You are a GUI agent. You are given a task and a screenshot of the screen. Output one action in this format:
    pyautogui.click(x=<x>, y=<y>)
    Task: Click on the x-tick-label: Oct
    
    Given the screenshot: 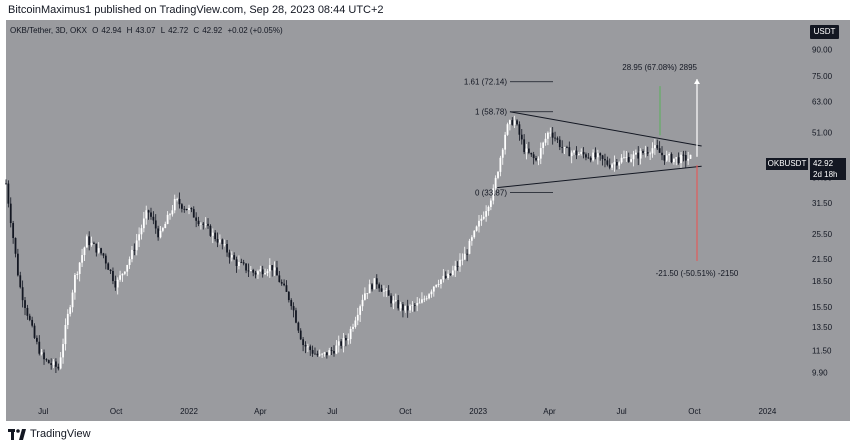 What is the action you would take?
    pyautogui.click(x=694, y=411)
    